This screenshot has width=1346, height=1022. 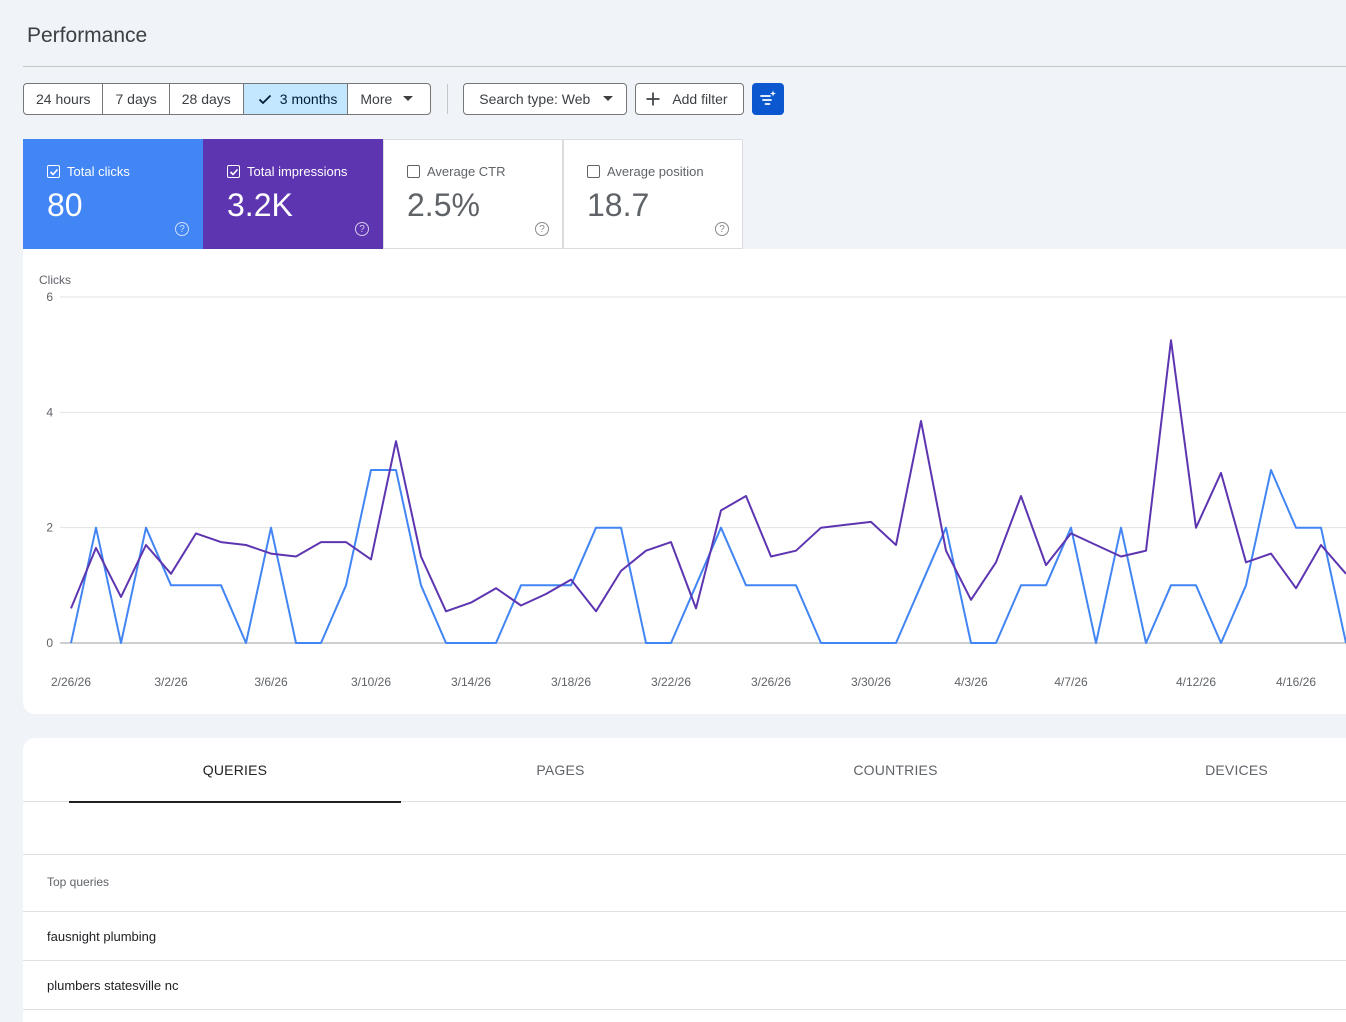 I want to click on x-tick-label: 3/6/26, so click(x=271, y=682).